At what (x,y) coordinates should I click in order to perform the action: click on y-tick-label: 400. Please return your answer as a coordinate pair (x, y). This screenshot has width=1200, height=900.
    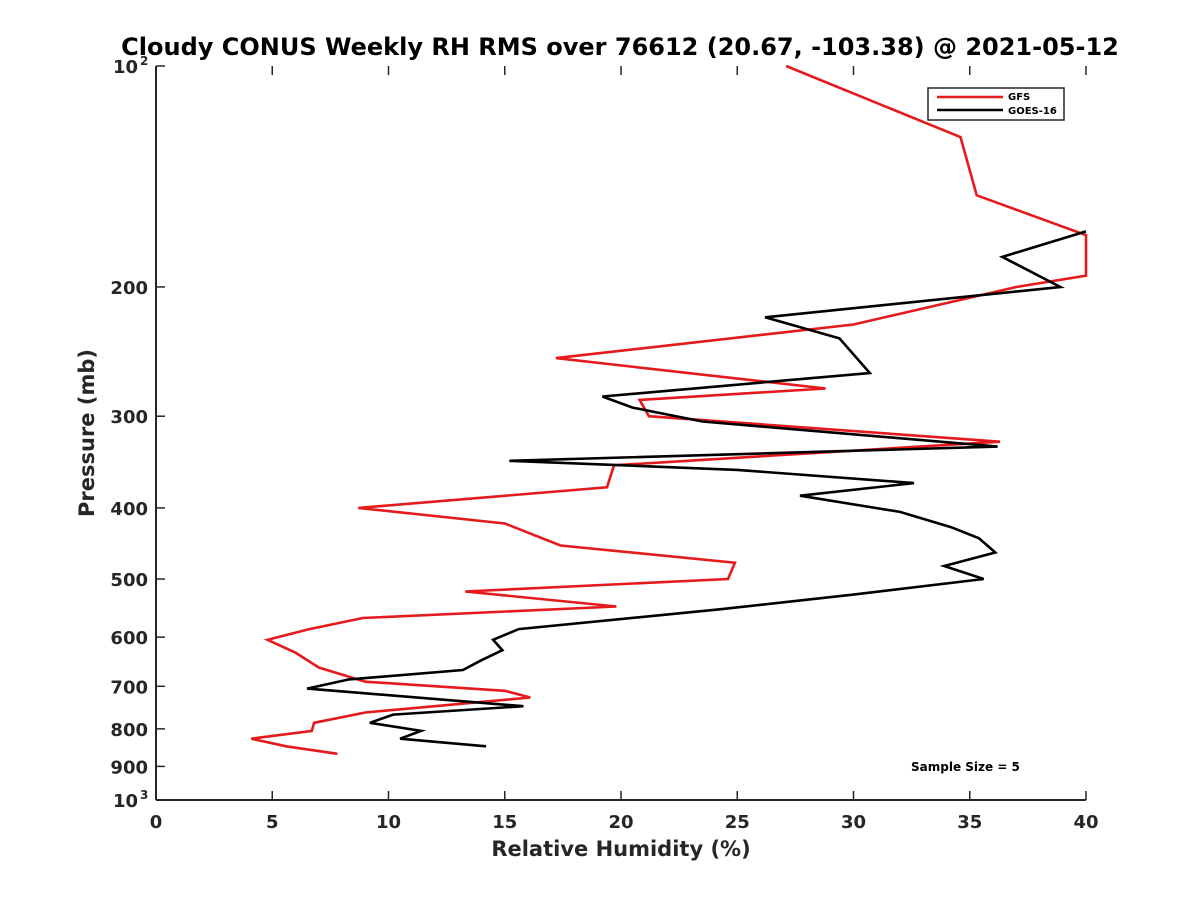
    Looking at the image, I should click on (129, 509).